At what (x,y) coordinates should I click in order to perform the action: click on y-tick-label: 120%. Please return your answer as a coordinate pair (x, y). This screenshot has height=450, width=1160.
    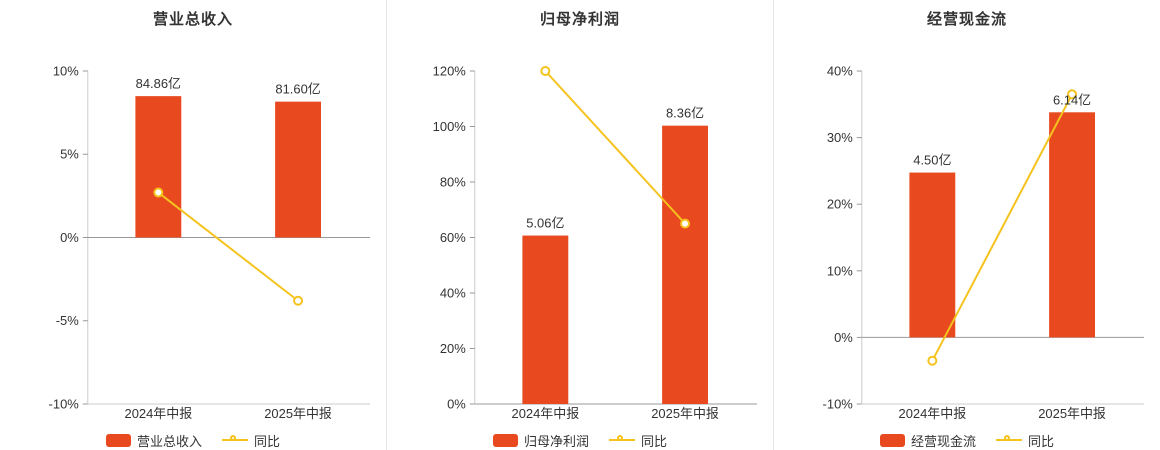
    Looking at the image, I should click on (450, 70).